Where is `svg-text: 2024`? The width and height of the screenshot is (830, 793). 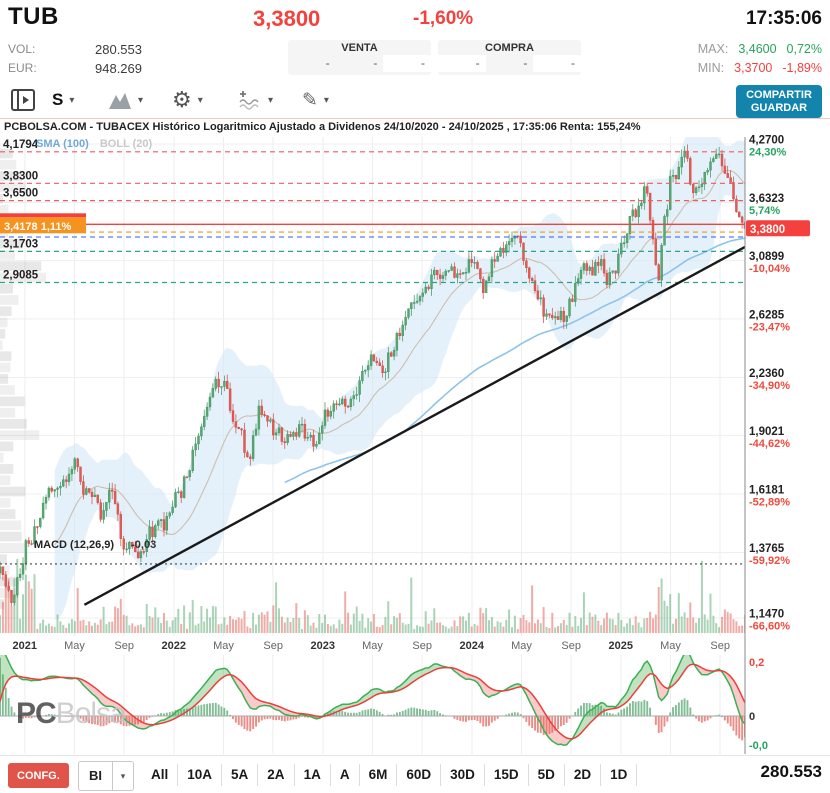 svg-text: 2024 is located at coordinates (472, 646).